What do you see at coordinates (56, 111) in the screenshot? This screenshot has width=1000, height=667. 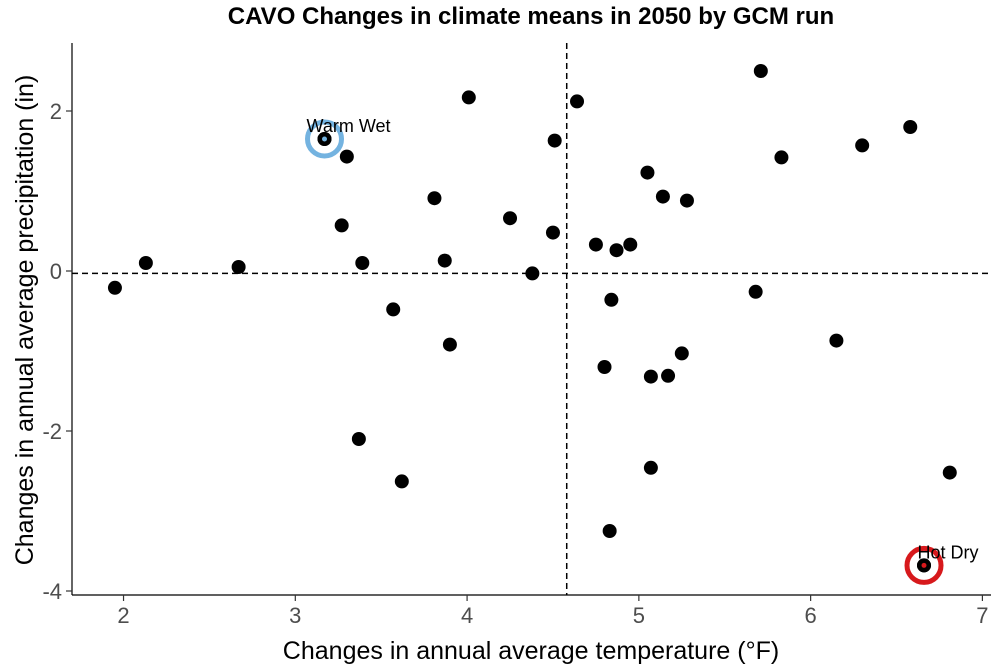 I see `y-tick-label: 2` at bounding box center [56, 111].